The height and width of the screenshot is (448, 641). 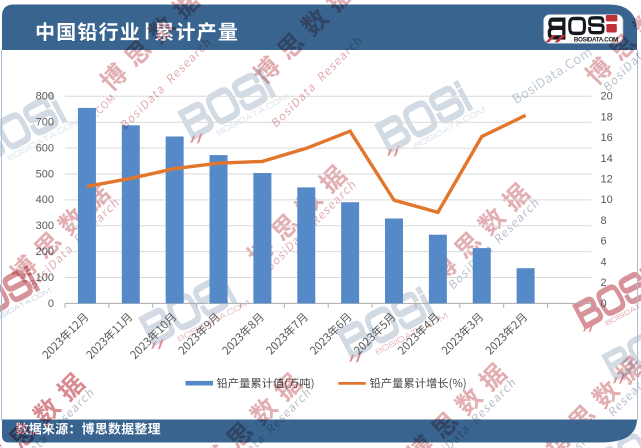 I want to click on svg-text: 16, so click(x=607, y=138).